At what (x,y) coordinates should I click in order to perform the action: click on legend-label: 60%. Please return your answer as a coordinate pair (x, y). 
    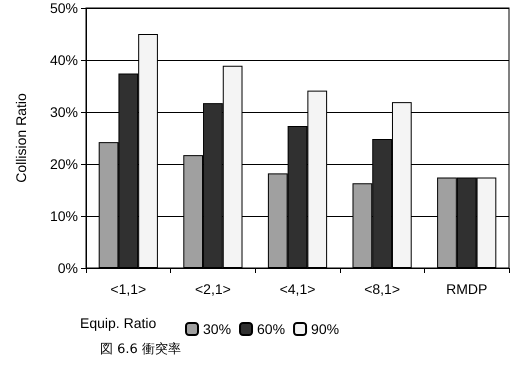
    Looking at the image, I should click on (271, 329).